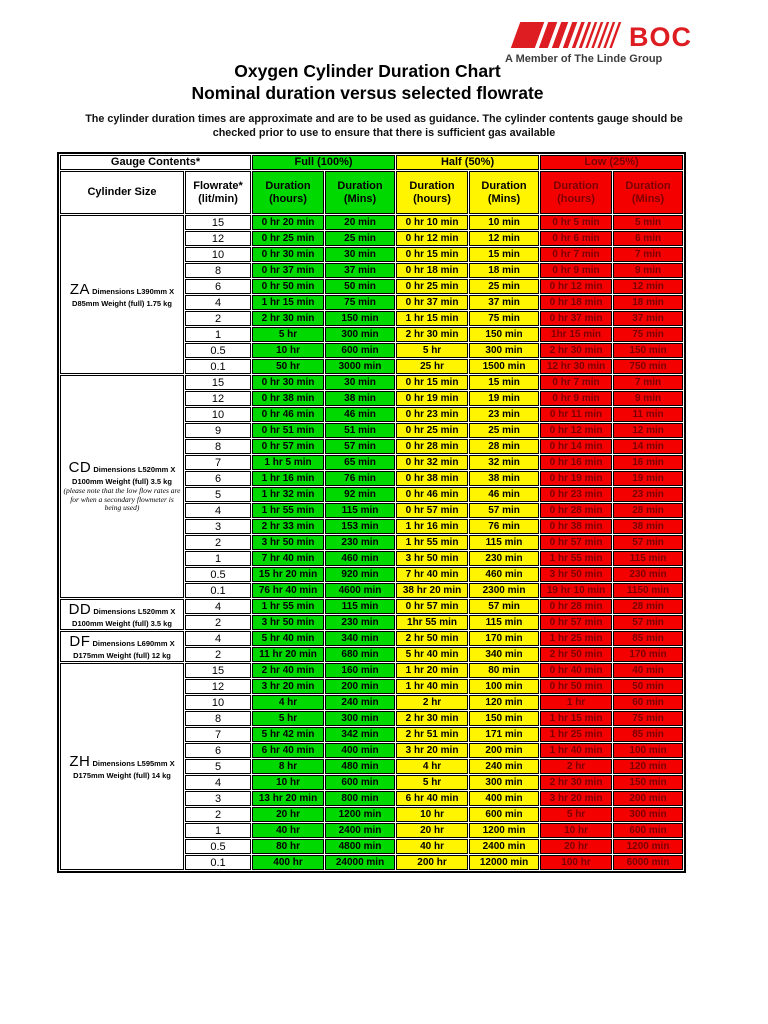  Describe the element at coordinates (576, 670) in the screenshot. I see `duration-hours-low-cell: 0 hr 40 min` at that location.